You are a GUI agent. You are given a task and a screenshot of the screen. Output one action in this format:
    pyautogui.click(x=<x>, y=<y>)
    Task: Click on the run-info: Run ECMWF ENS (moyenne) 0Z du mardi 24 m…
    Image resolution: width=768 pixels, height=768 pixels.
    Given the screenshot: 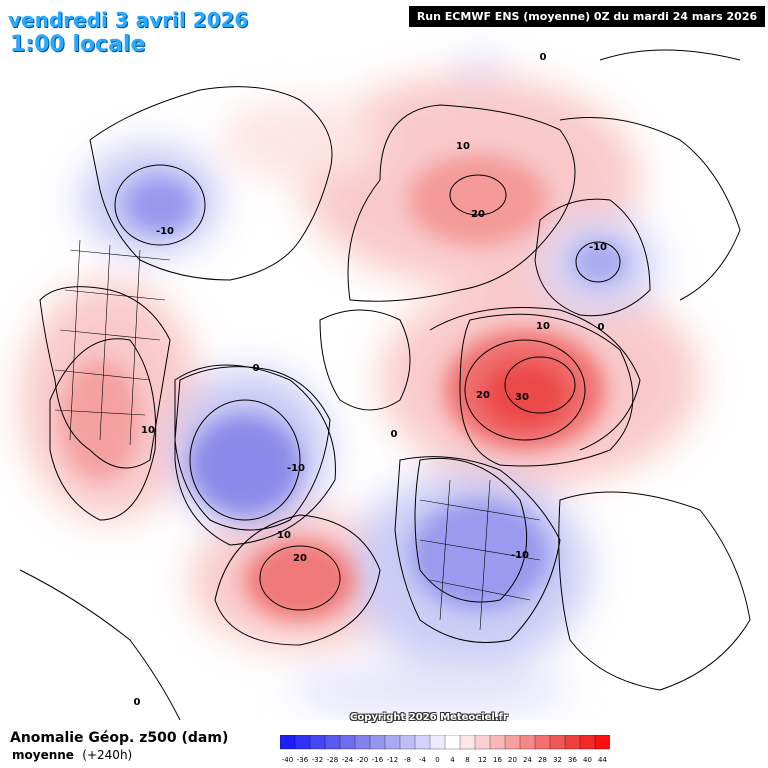 What is the action you would take?
    pyautogui.click(x=587, y=16)
    